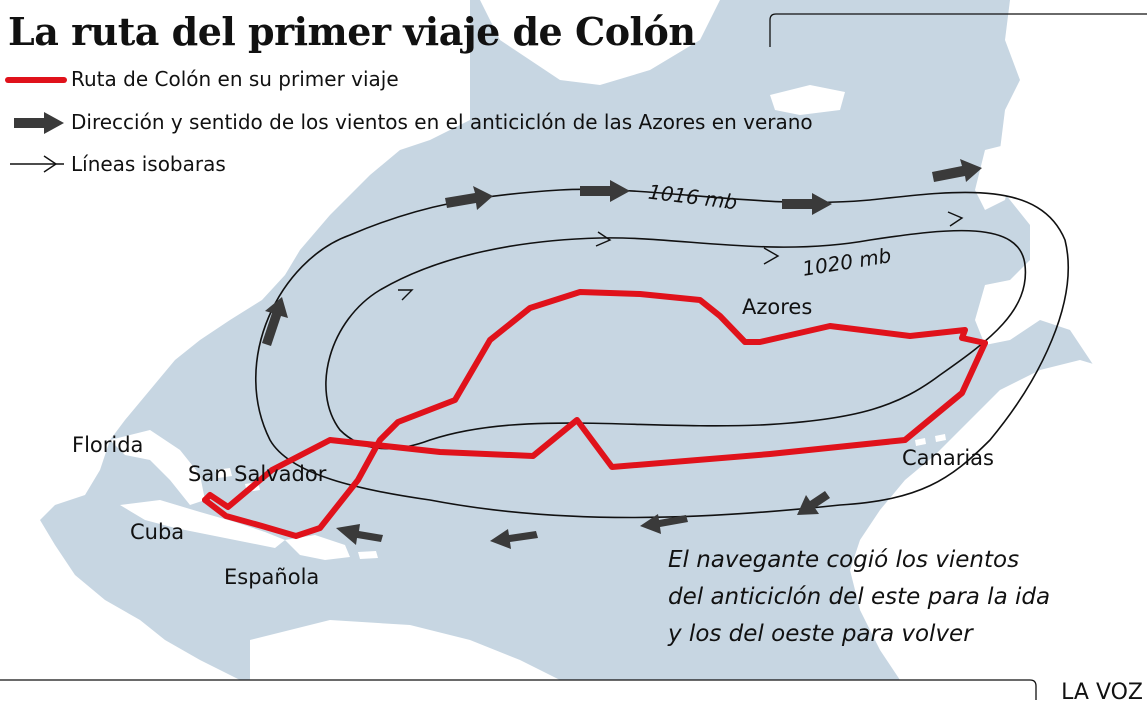 The image size is (1147, 707). What do you see at coordinates (157, 532) in the screenshot?
I see `place-cuba: Cuba` at bounding box center [157, 532].